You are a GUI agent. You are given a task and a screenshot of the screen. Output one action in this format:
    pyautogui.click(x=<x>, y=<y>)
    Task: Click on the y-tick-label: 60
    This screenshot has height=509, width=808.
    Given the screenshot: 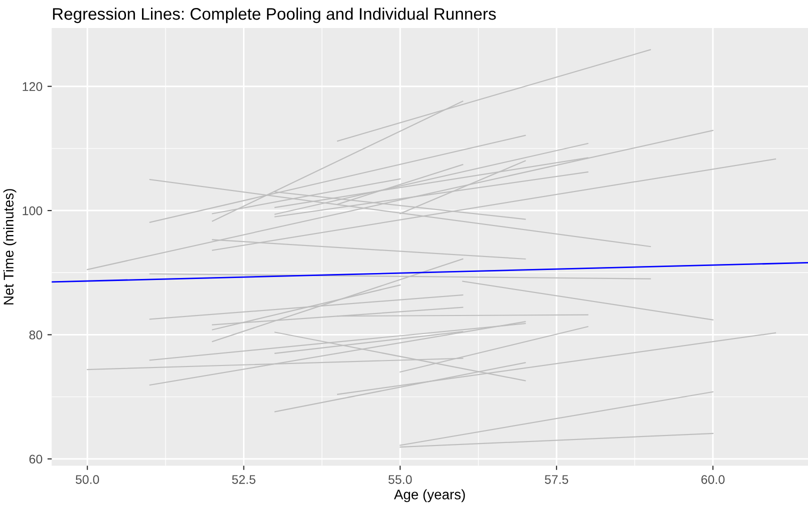 What is the action you would take?
    pyautogui.click(x=35, y=459)
    